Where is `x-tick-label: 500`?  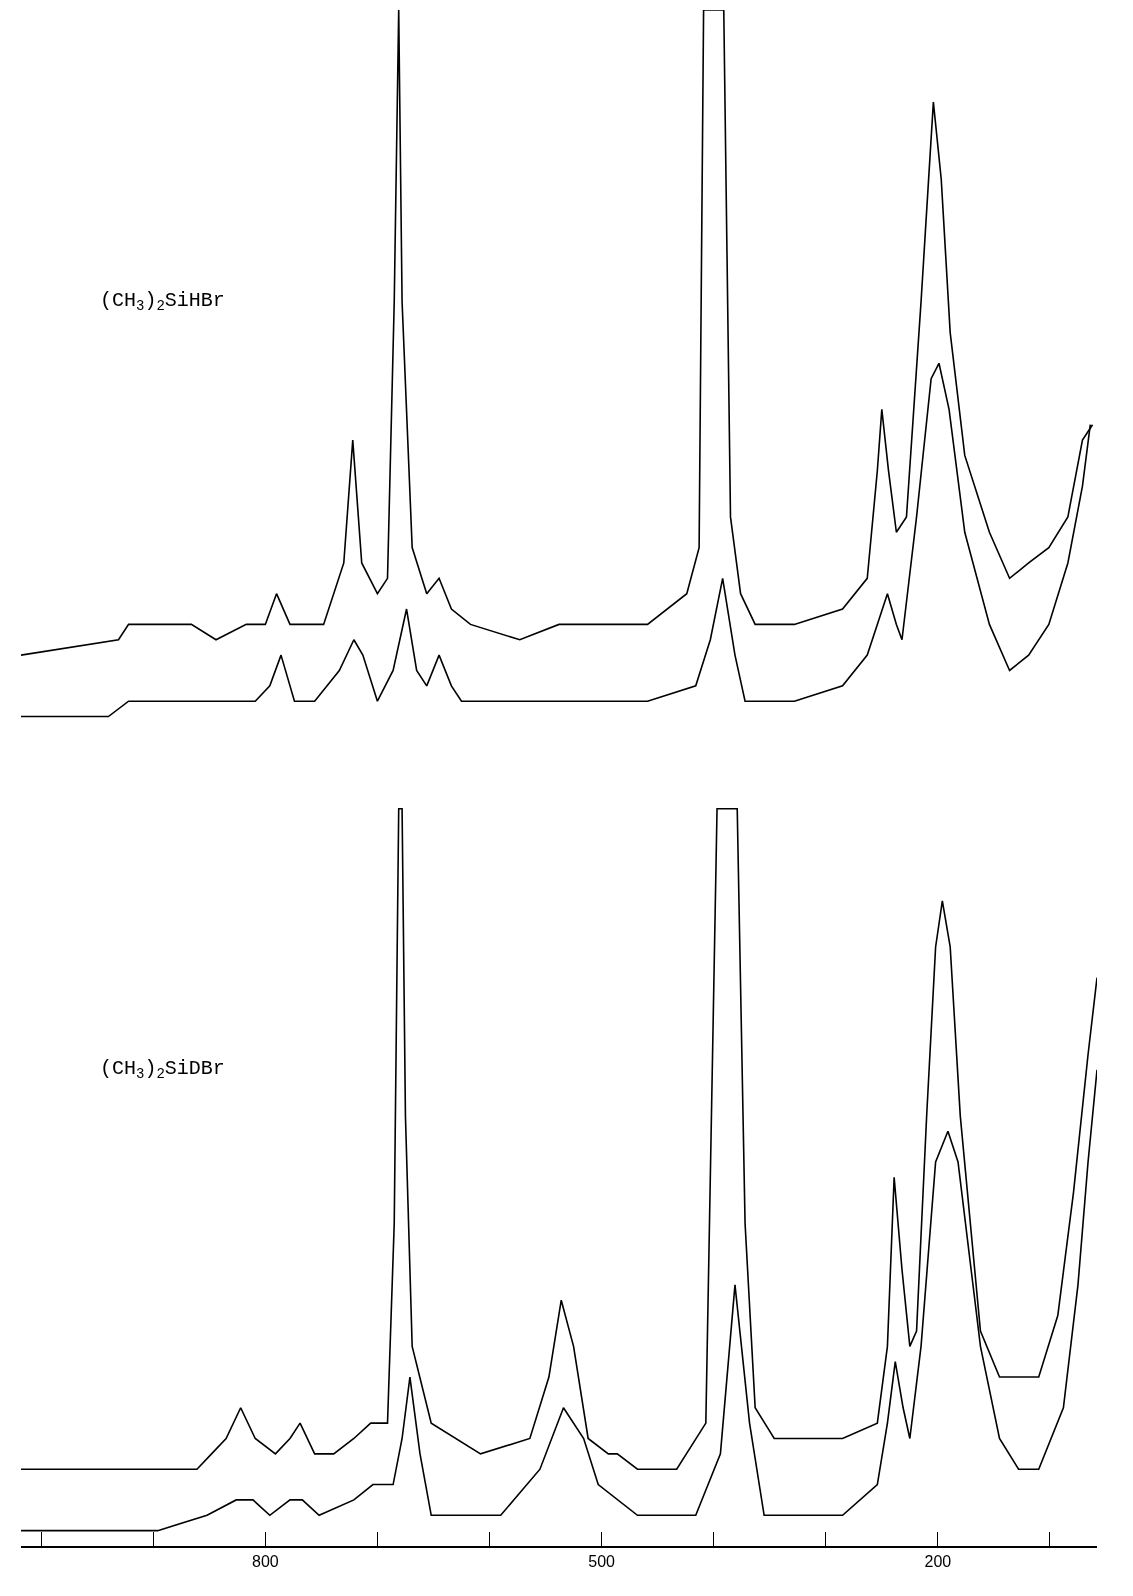 x-tick-label: 500 is located at coordinates (602, 1561).